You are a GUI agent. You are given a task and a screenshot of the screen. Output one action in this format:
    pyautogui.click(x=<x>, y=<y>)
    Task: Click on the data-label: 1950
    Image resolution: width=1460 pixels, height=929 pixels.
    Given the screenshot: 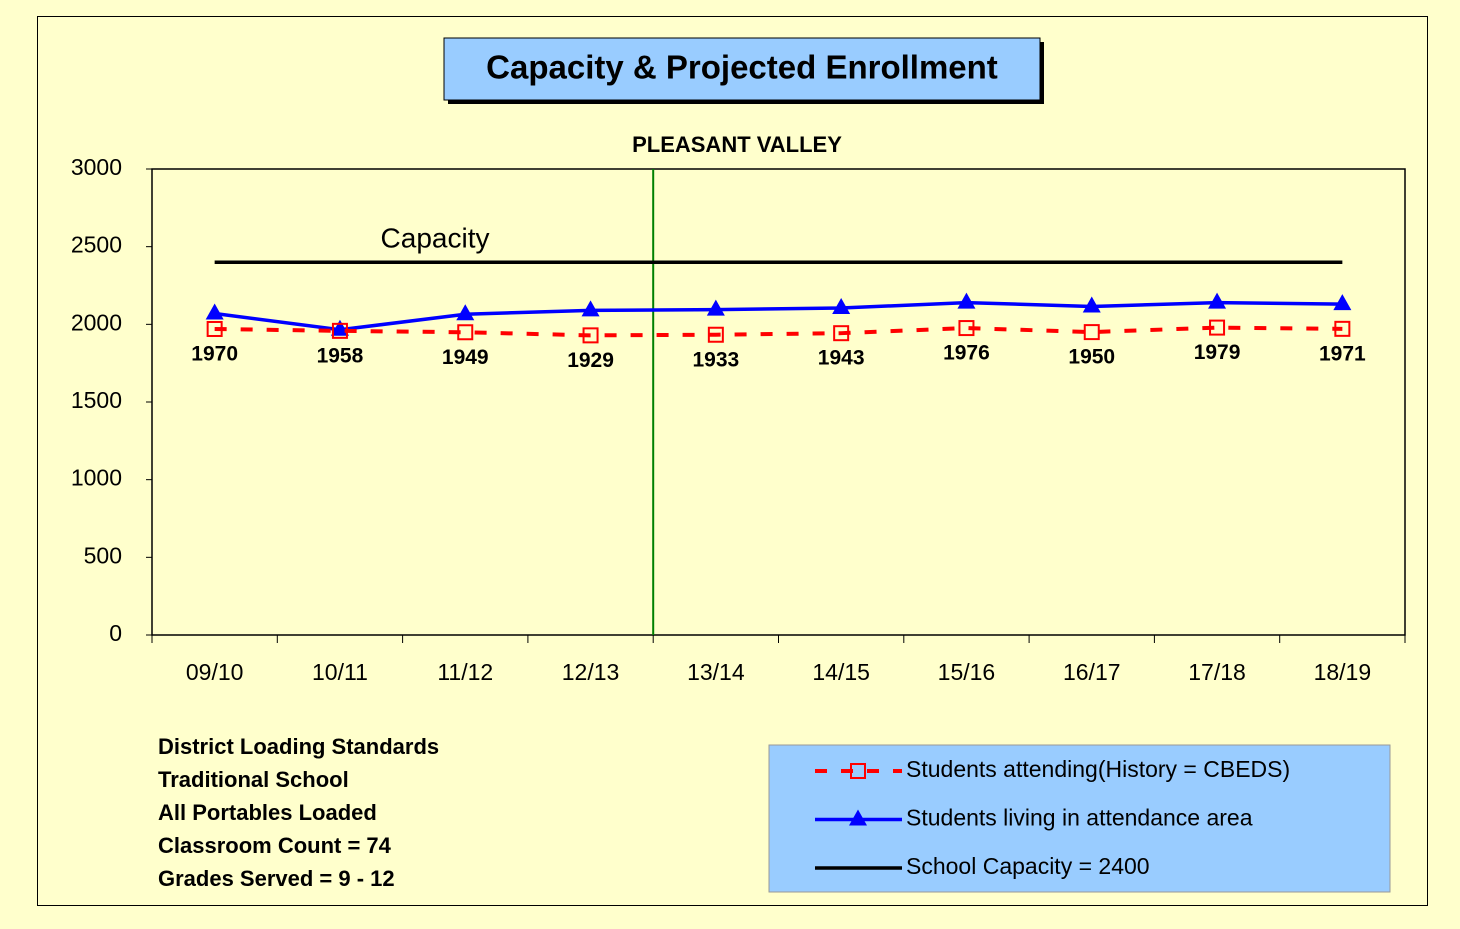 What is the action you would take?
    pyautogui.click(x=1091, y=357)
    